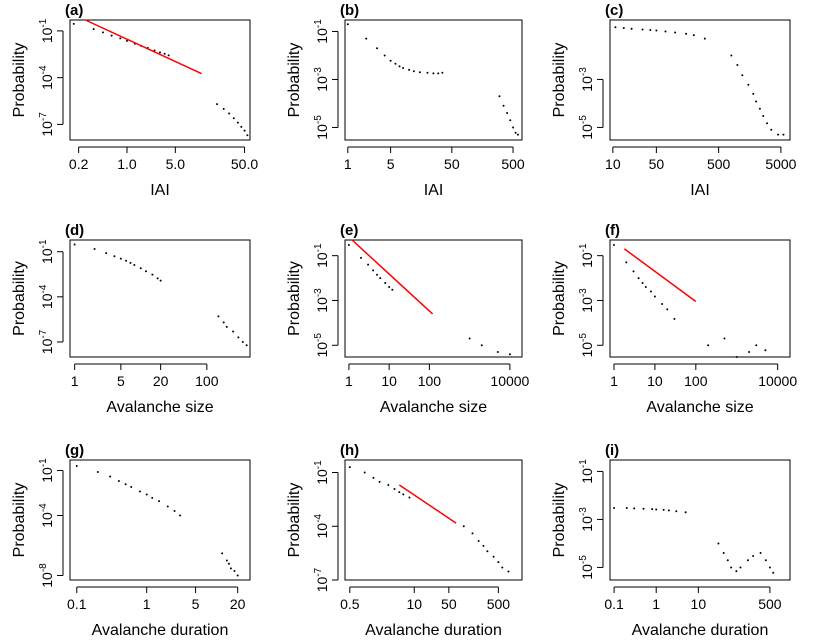 Image resolution: width=817 pixels, height=644 pixels. Describe the element at coordinates (321, 579) in the screenshot. I see `y-tick-label: 10-7` at that location.